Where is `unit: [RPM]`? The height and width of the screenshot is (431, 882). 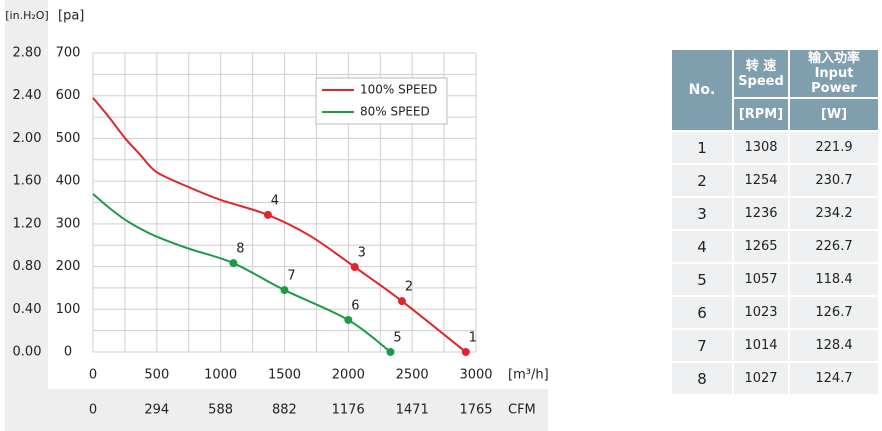 unit: [RPM] is located at coordinates (761, 114).